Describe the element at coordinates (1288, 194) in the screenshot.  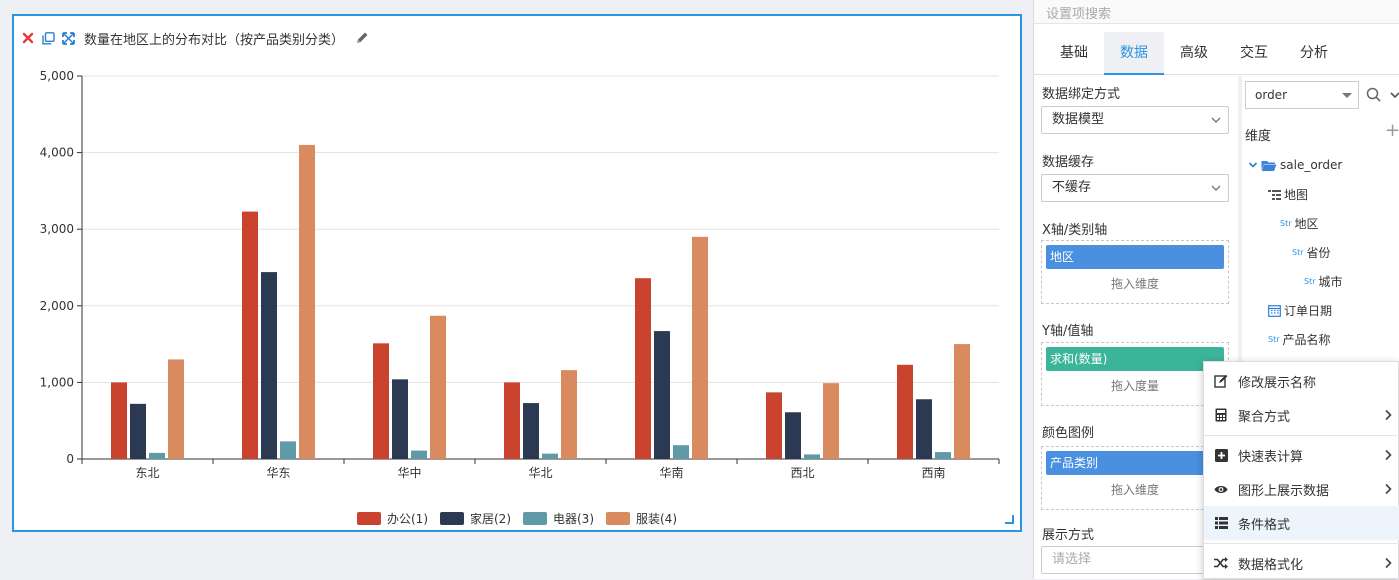
I see `tree-item-map: 地图` at that location.